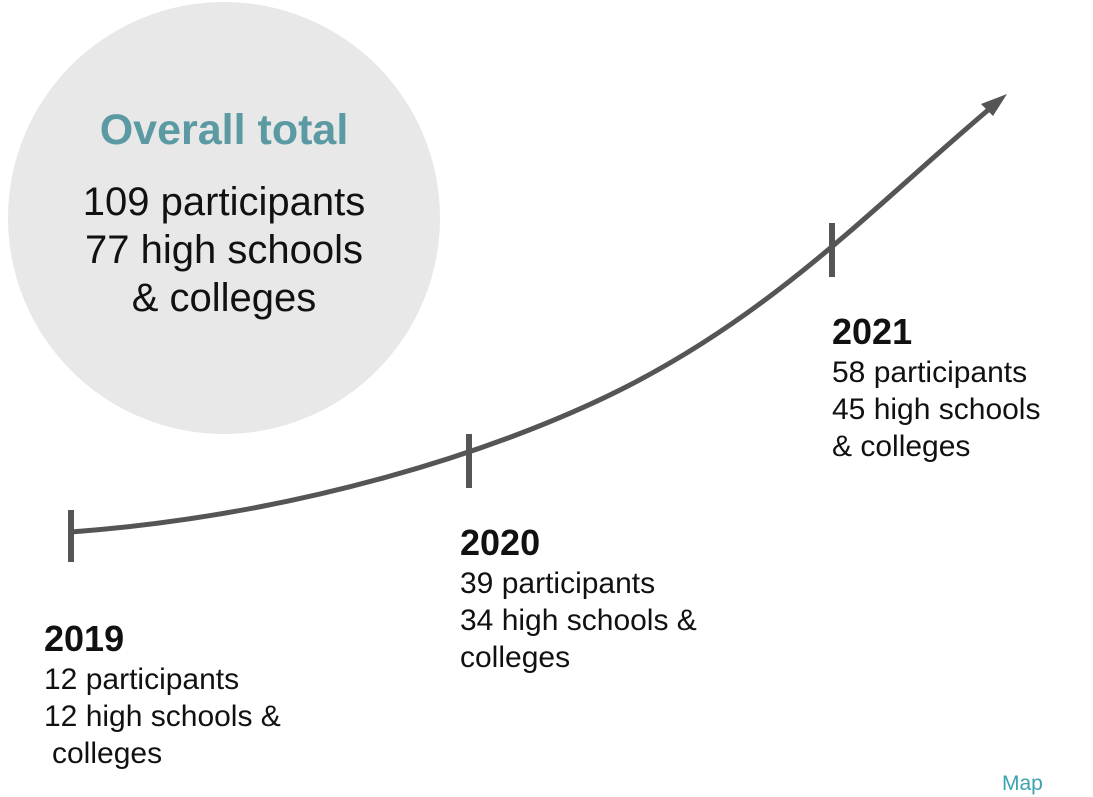 The height and width of the screenshot is (797, 1093). I want to click on milestone-schools: 12 high schools &, so click(162, 716).